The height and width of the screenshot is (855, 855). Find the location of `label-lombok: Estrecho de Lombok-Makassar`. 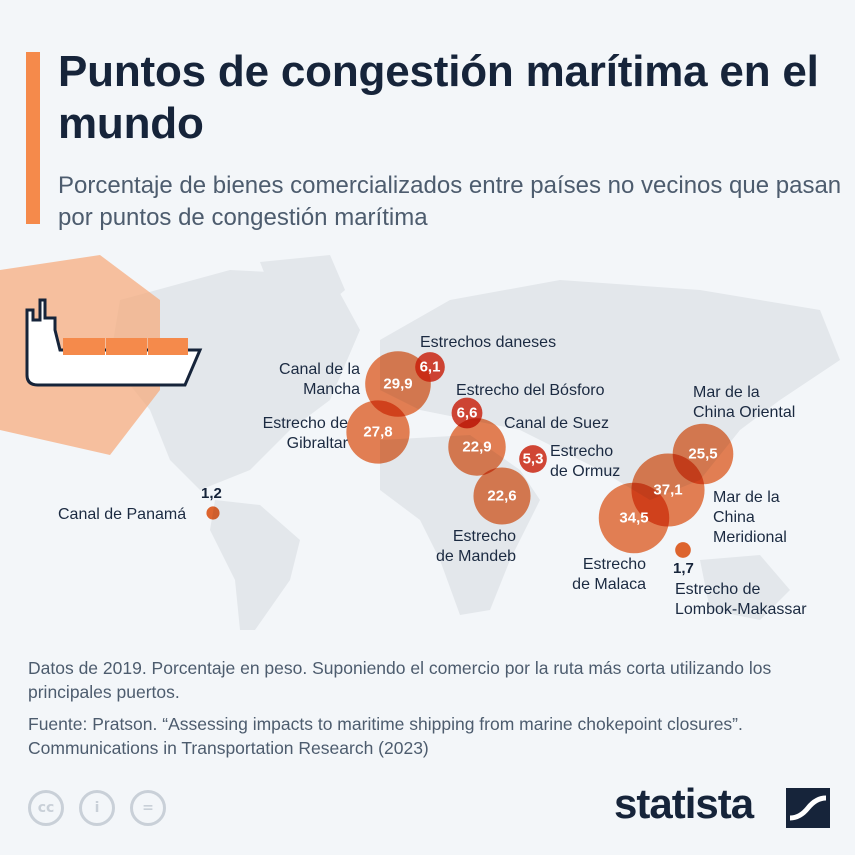

label-lombok: Estrecho de Lombok-Makassar is located at coordinates (741, 599).